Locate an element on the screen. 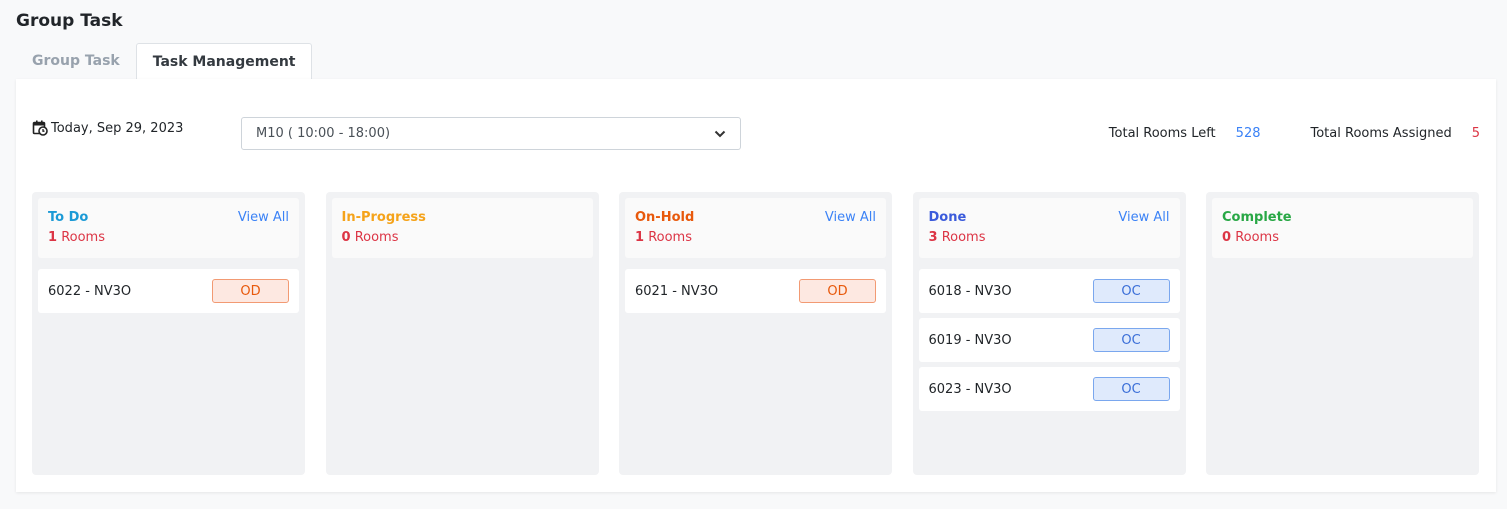 The image size is (1507, 509). column-to-do: To Do 1 Rooms View All 6022 - NV3O OD is located at coordinates (168, 333).